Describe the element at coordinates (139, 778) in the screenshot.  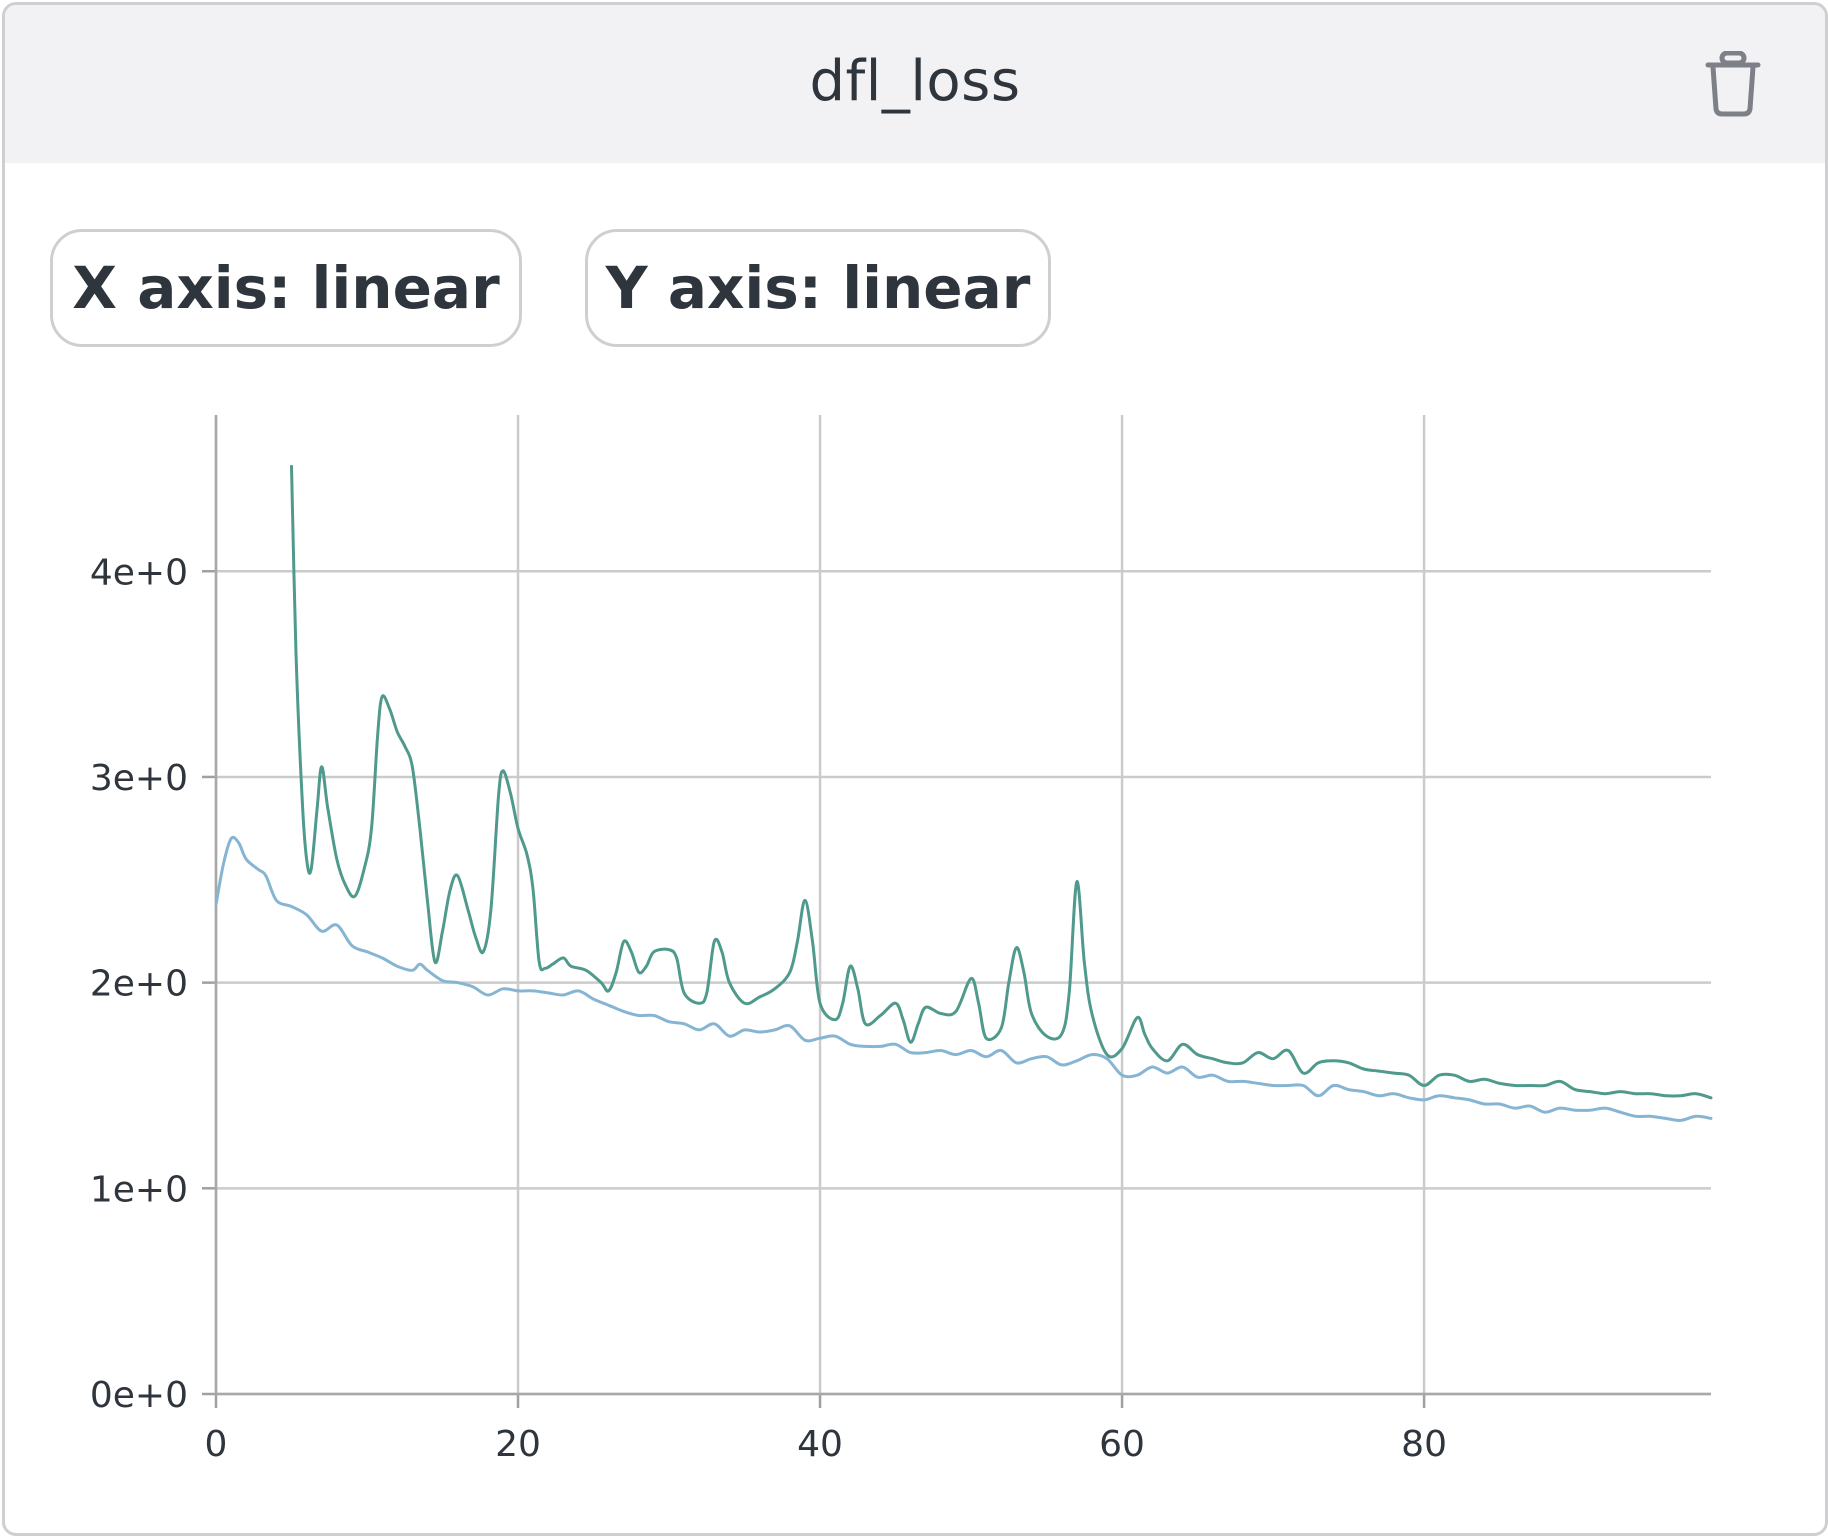
I see `y-tick-label: 3e+0` at that location.